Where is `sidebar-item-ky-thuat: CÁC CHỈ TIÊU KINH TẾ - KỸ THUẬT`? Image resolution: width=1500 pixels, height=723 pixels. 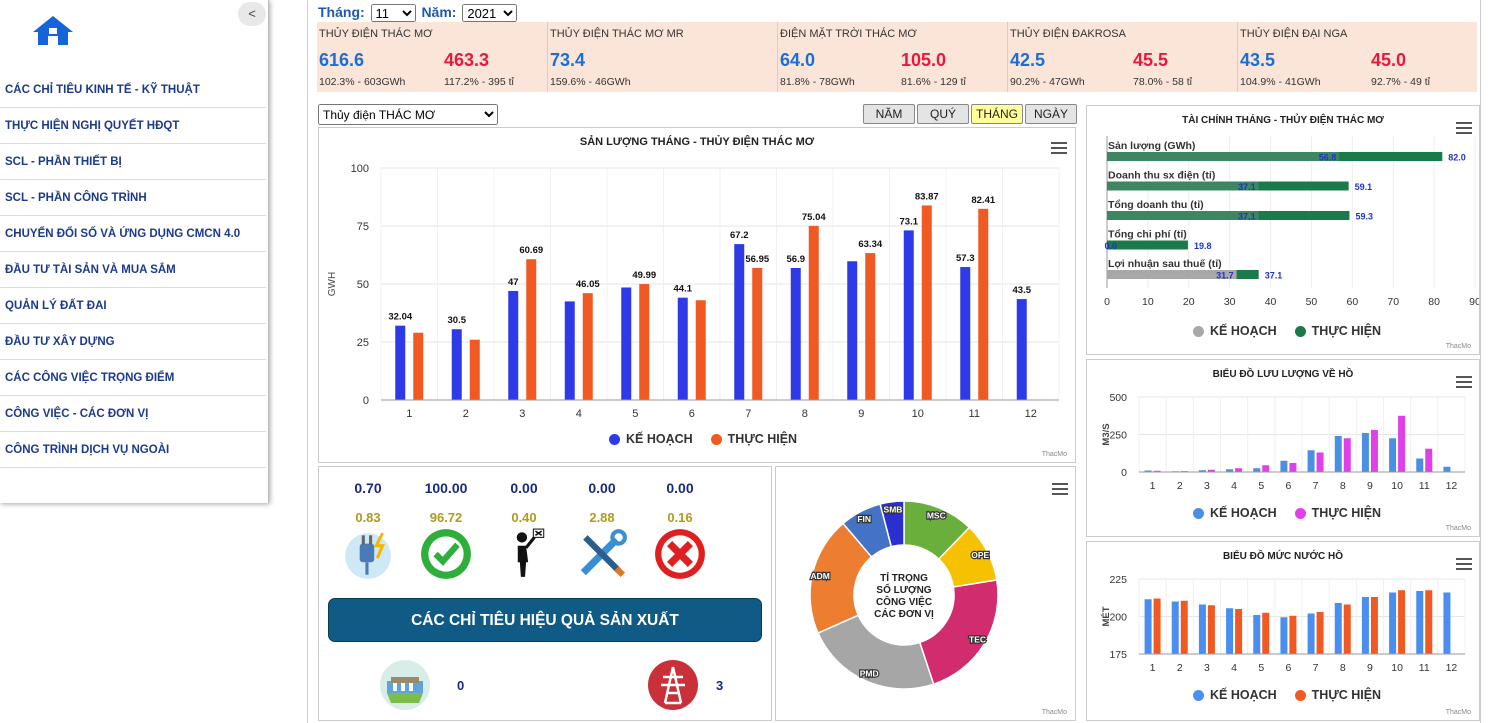 sidebar-item-ky-thuat: CÁC CHỈ TIÊU KINH TẾ - KỸ THUẬT is located at coordinates (133, 90).